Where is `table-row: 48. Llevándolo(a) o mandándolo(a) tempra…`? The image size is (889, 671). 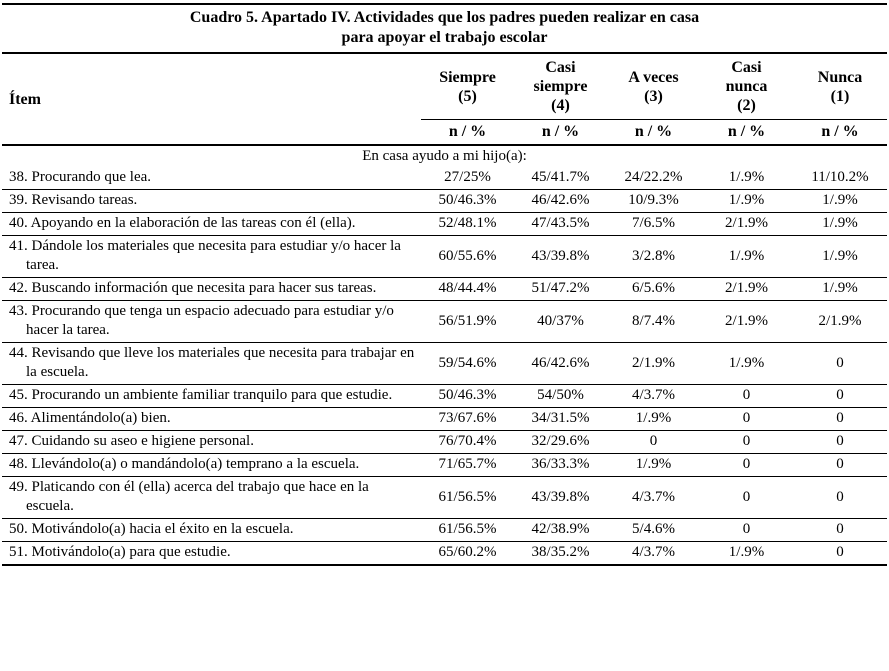
table-row: 48. Llevándolo(a) o mandándolo(a) tempra… is located at coordinates (444, 465).